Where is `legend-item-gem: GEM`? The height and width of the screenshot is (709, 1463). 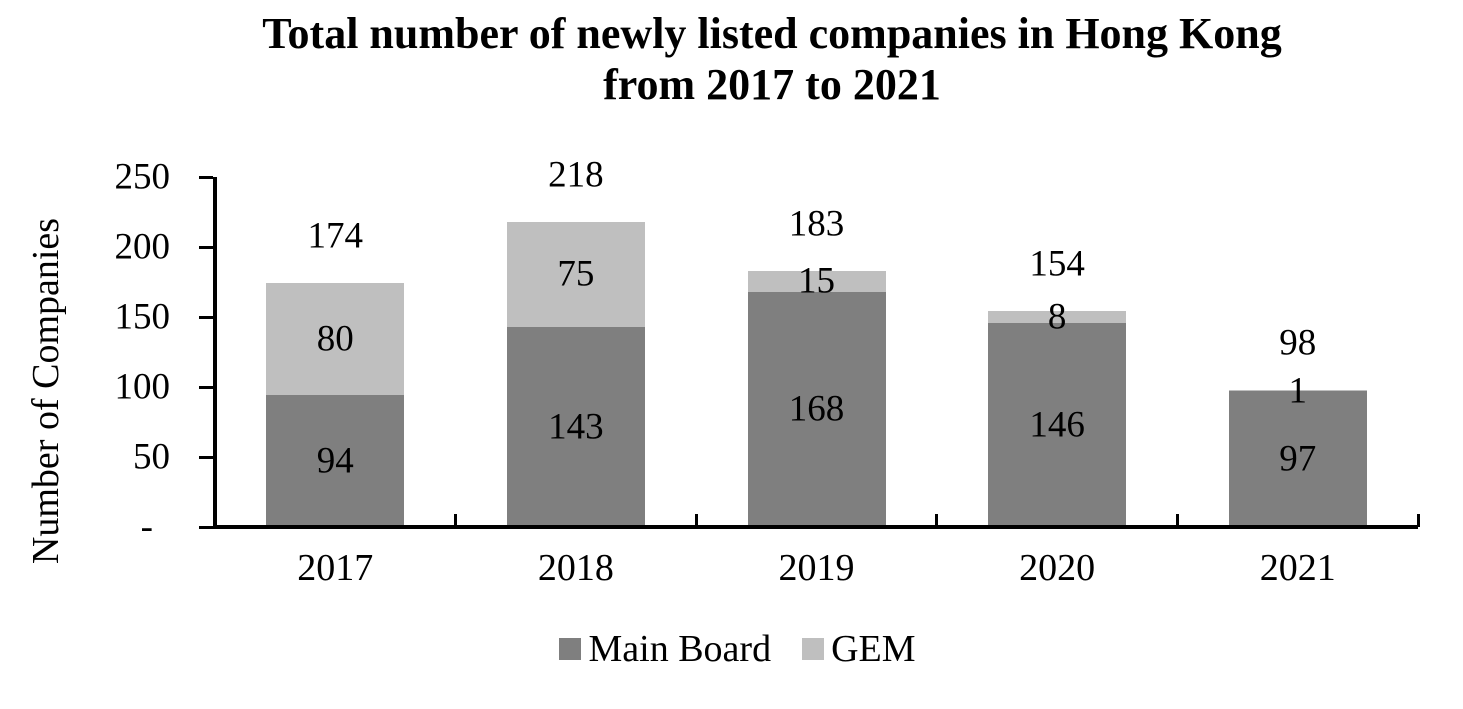 legend-item-gem: GEM is located at coordinates (859, 649).